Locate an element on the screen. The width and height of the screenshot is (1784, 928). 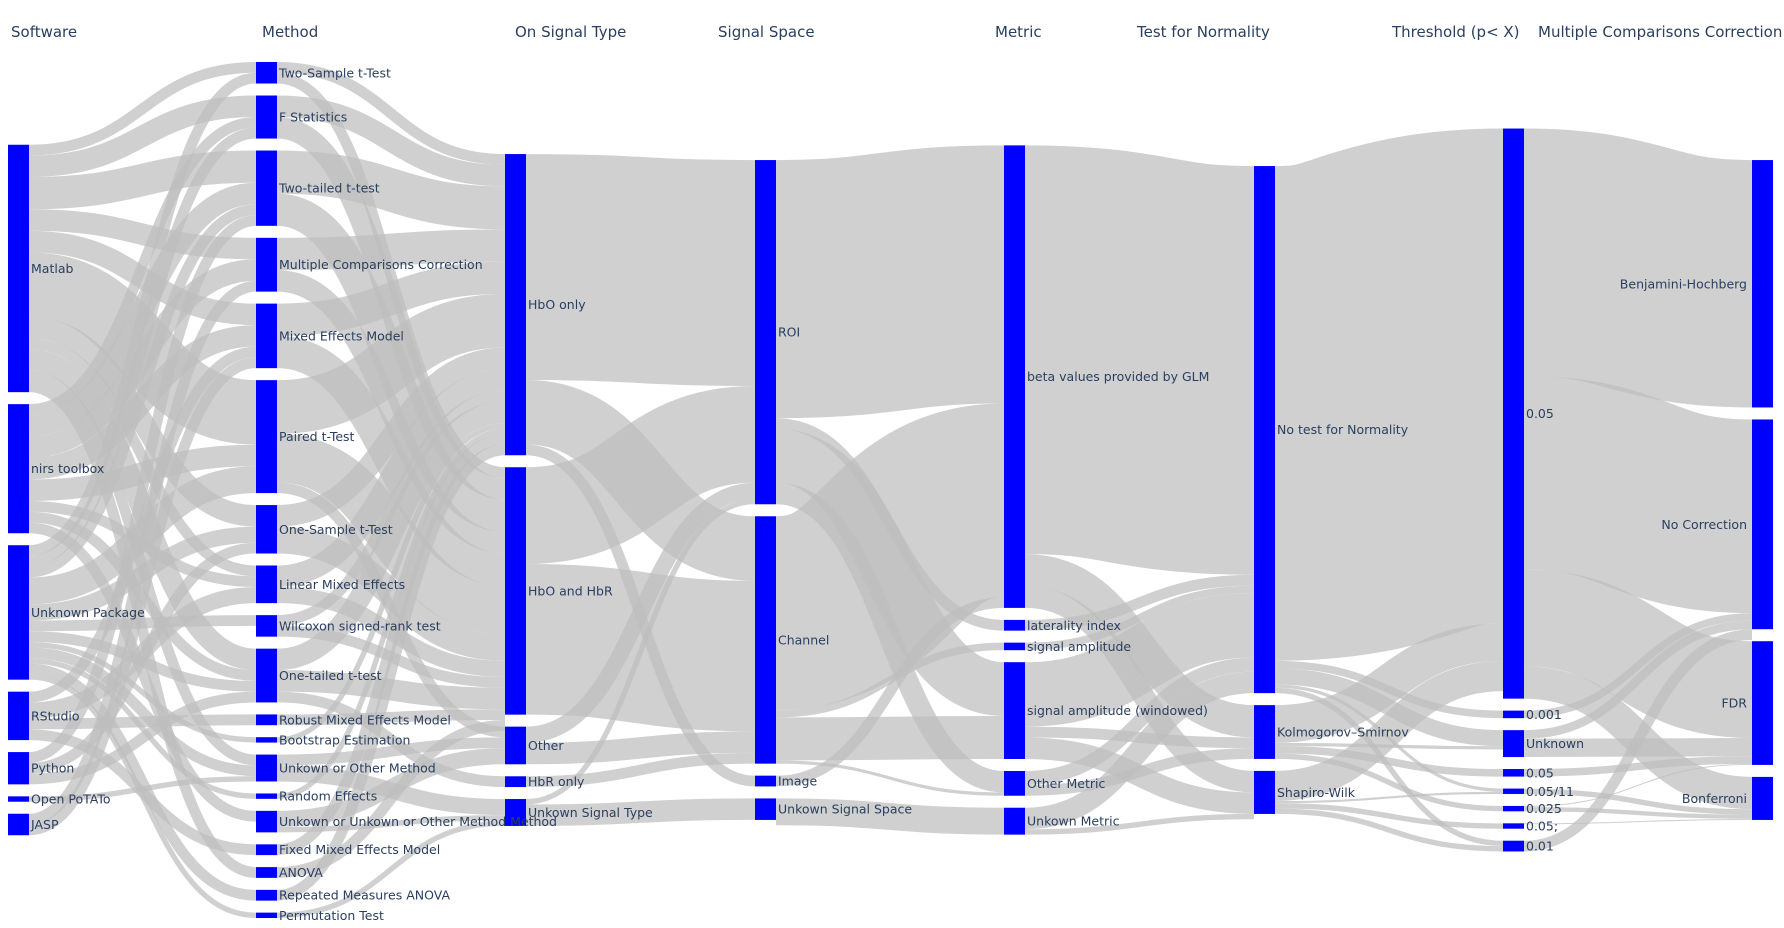
node-label: Random Effects is located at coordinates (328, 796).